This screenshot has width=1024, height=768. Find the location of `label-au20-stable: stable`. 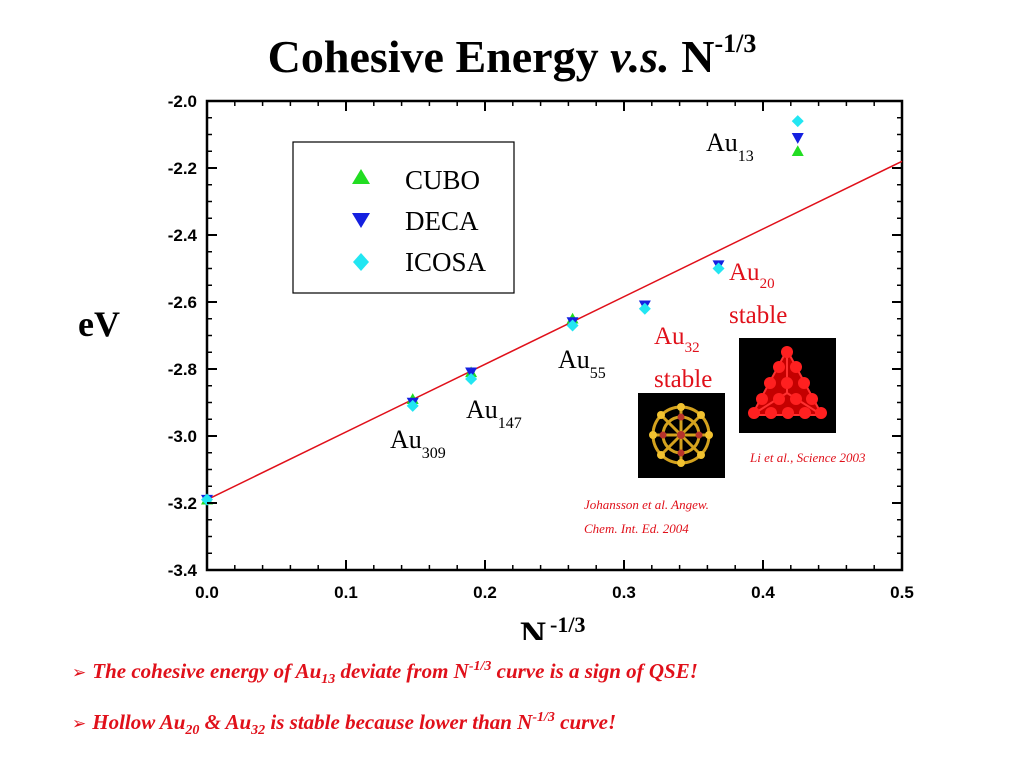

label-au20-stable: stable is located at coordinates (758, 315).